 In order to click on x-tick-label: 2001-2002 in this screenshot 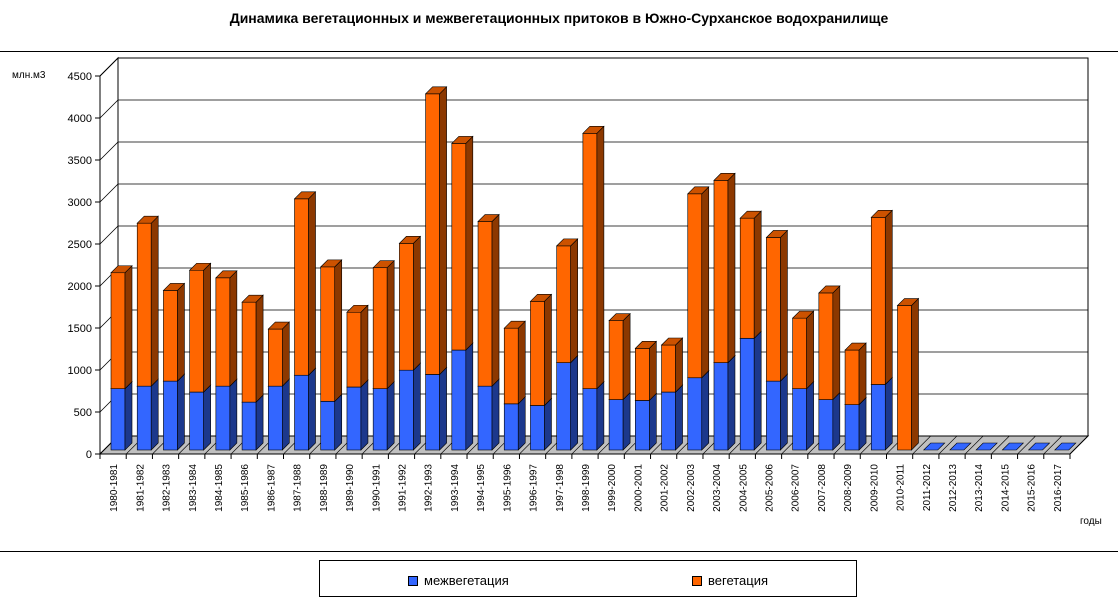, I will do `click(665, 488)`.